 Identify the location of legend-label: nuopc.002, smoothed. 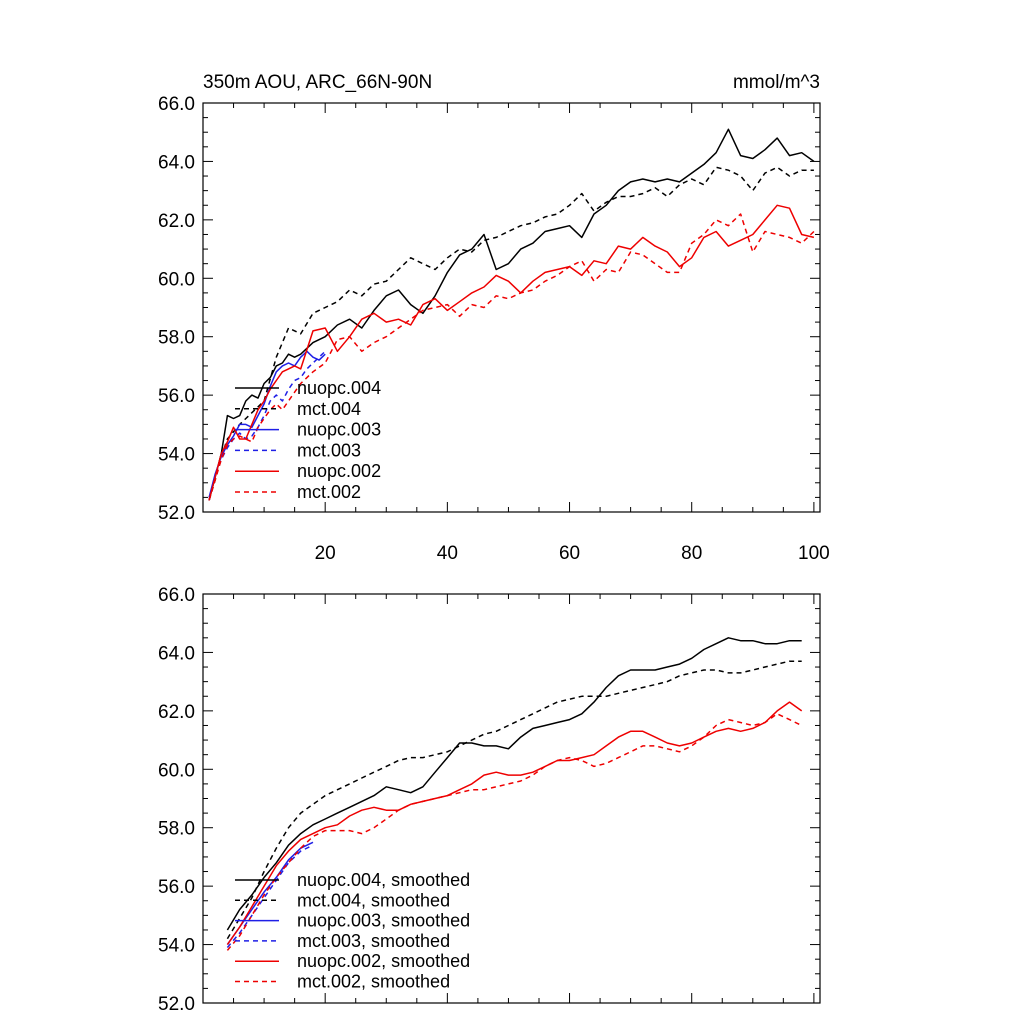
(383, 961).